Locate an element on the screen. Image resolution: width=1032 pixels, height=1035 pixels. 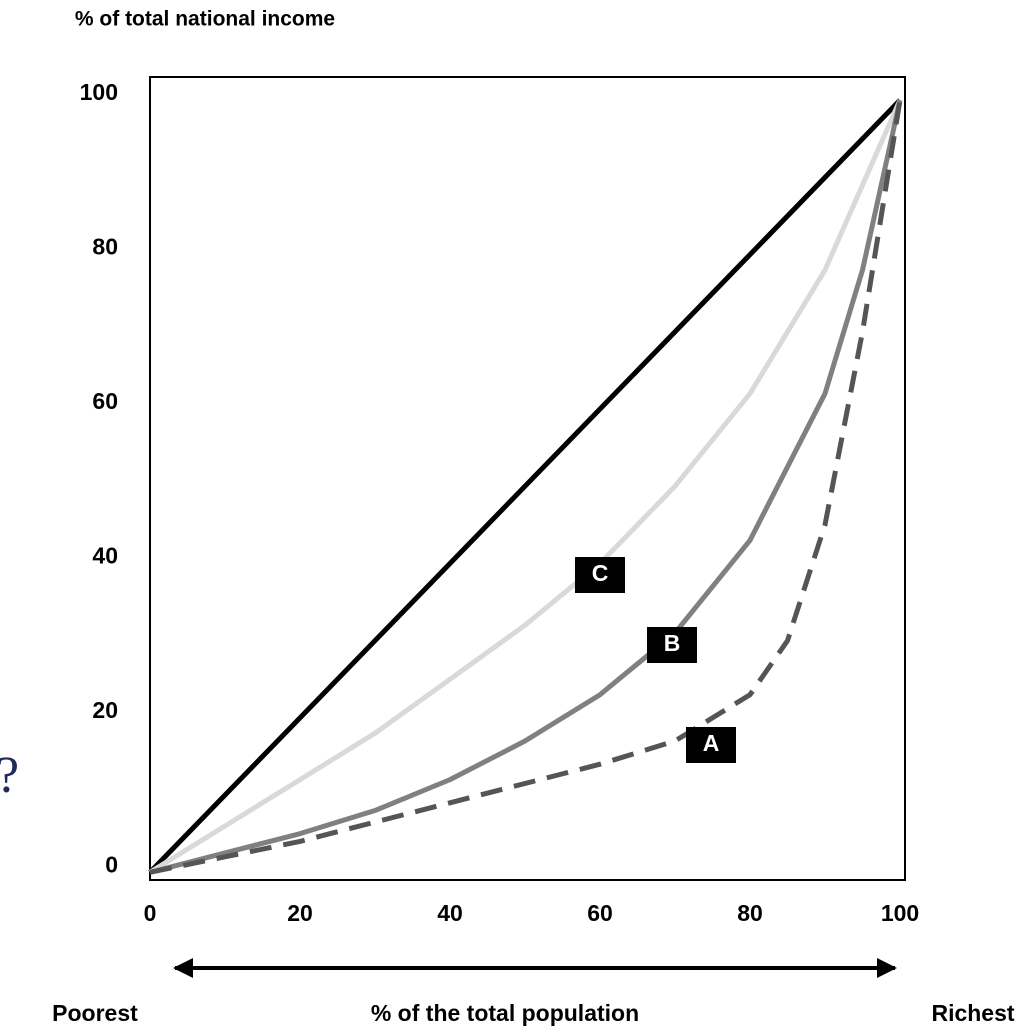
x-axis-title: % of the total population is located at coordinates (505, 1013).